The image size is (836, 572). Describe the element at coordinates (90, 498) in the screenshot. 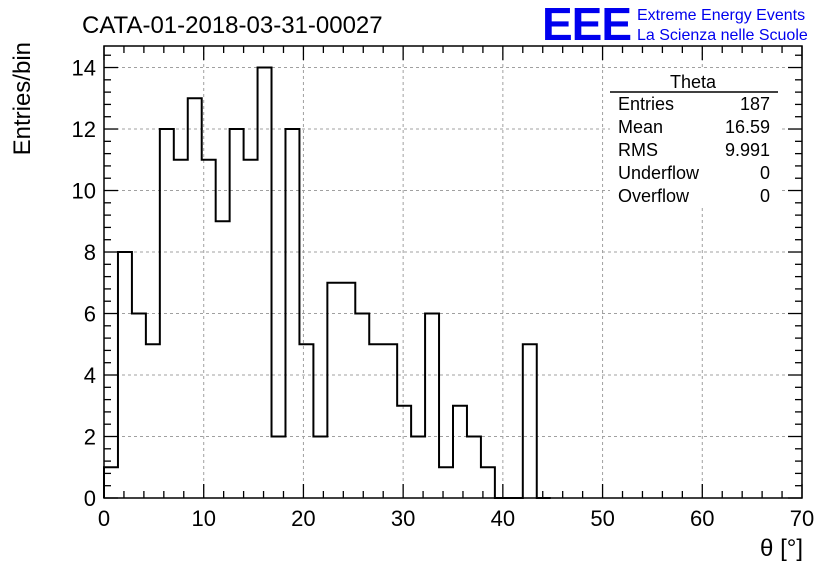

I see `y-tick-label: 0` at that location.